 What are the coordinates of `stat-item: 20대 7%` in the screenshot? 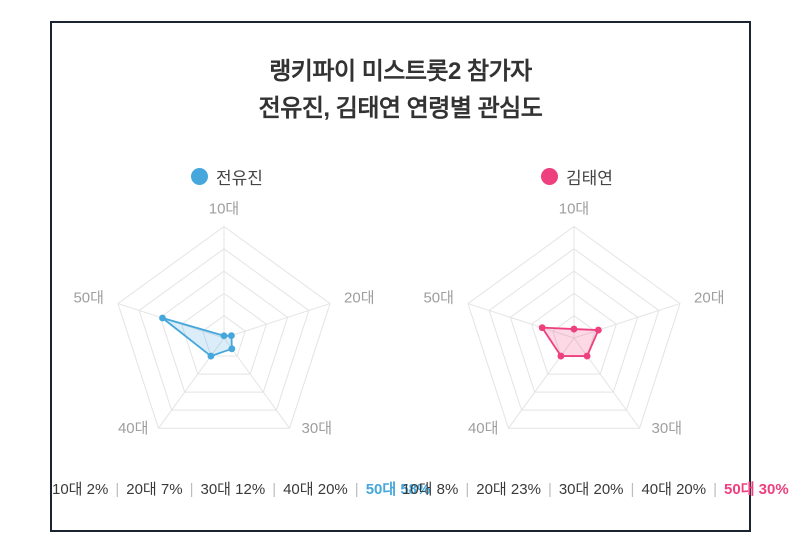 It's located at (154, 489).